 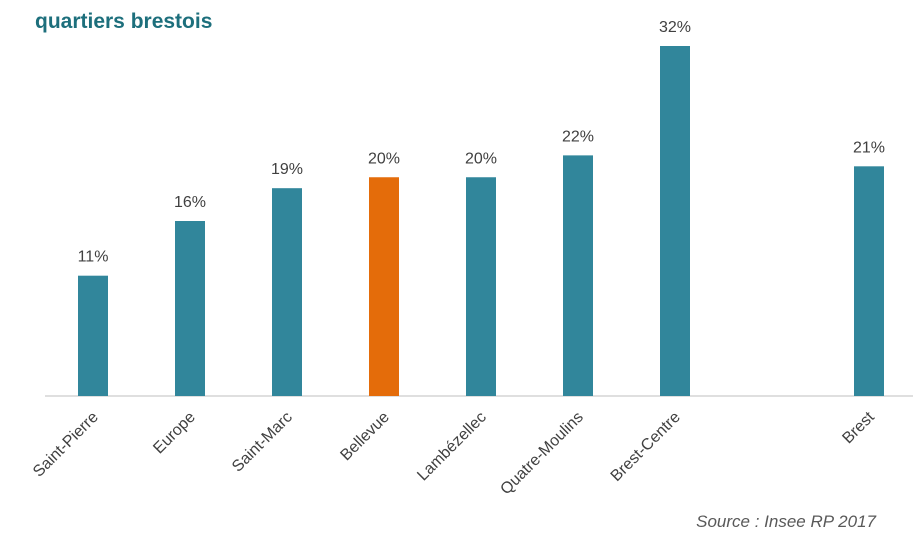 I want to click on x-tick-label: Europe, so click(x=174, y=433).